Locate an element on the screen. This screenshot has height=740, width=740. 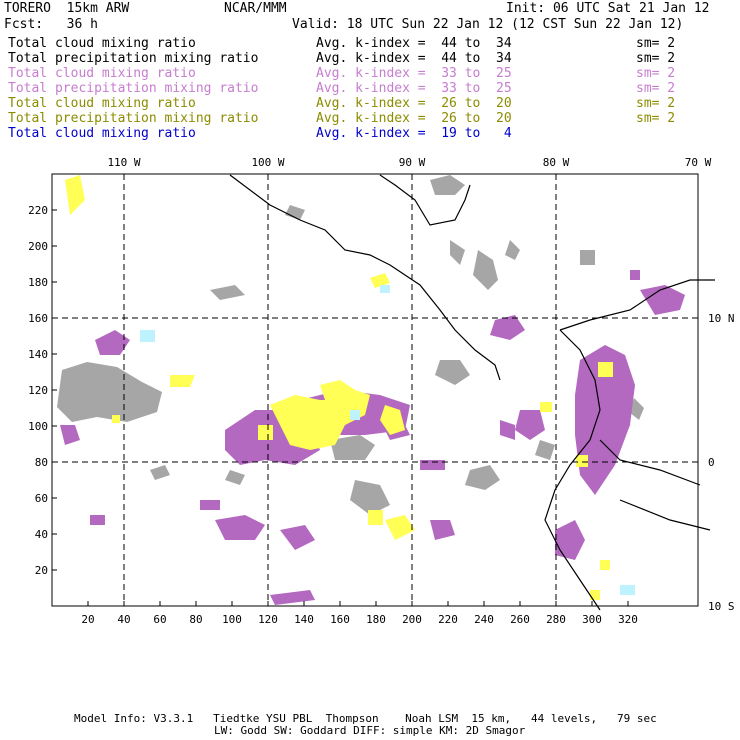
x-tick-label: 240 is located at coordinates (484, 619).